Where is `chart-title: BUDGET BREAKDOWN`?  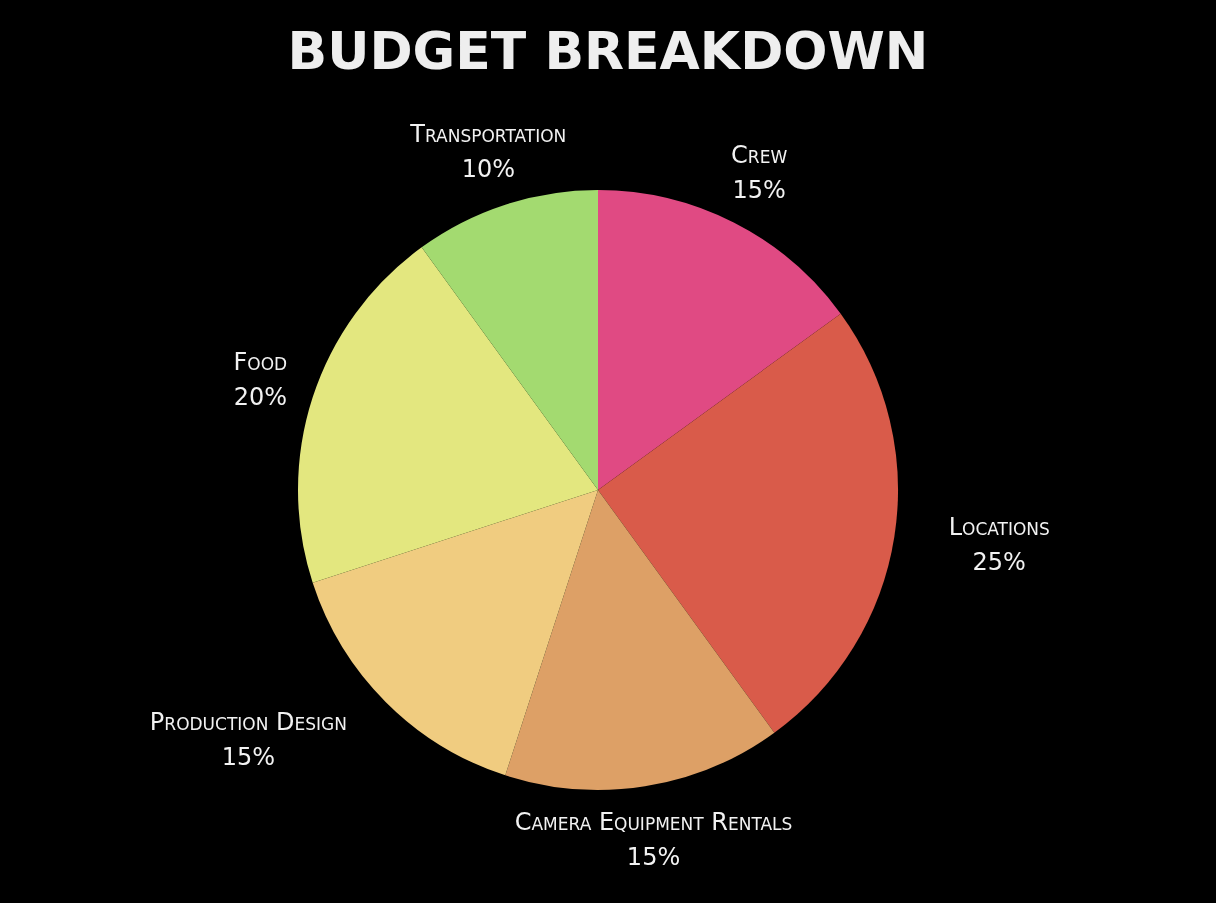 chart-title: BUDGET BREAKDOWN is located at coordinates (608, 51).